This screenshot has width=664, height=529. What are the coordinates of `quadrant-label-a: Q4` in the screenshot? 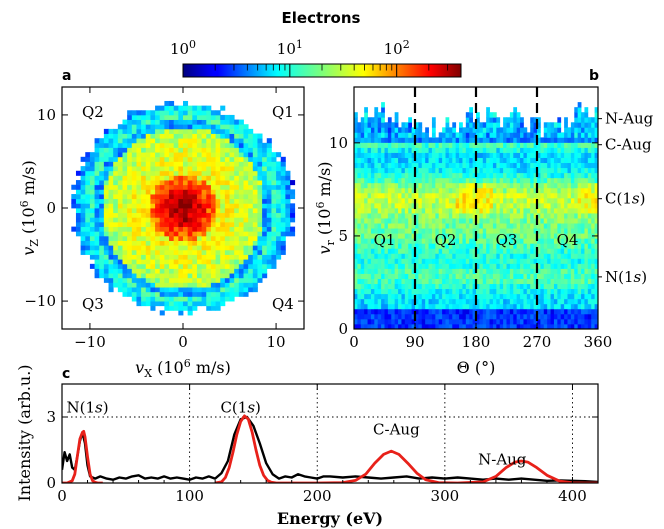 It's located at (283, 304).